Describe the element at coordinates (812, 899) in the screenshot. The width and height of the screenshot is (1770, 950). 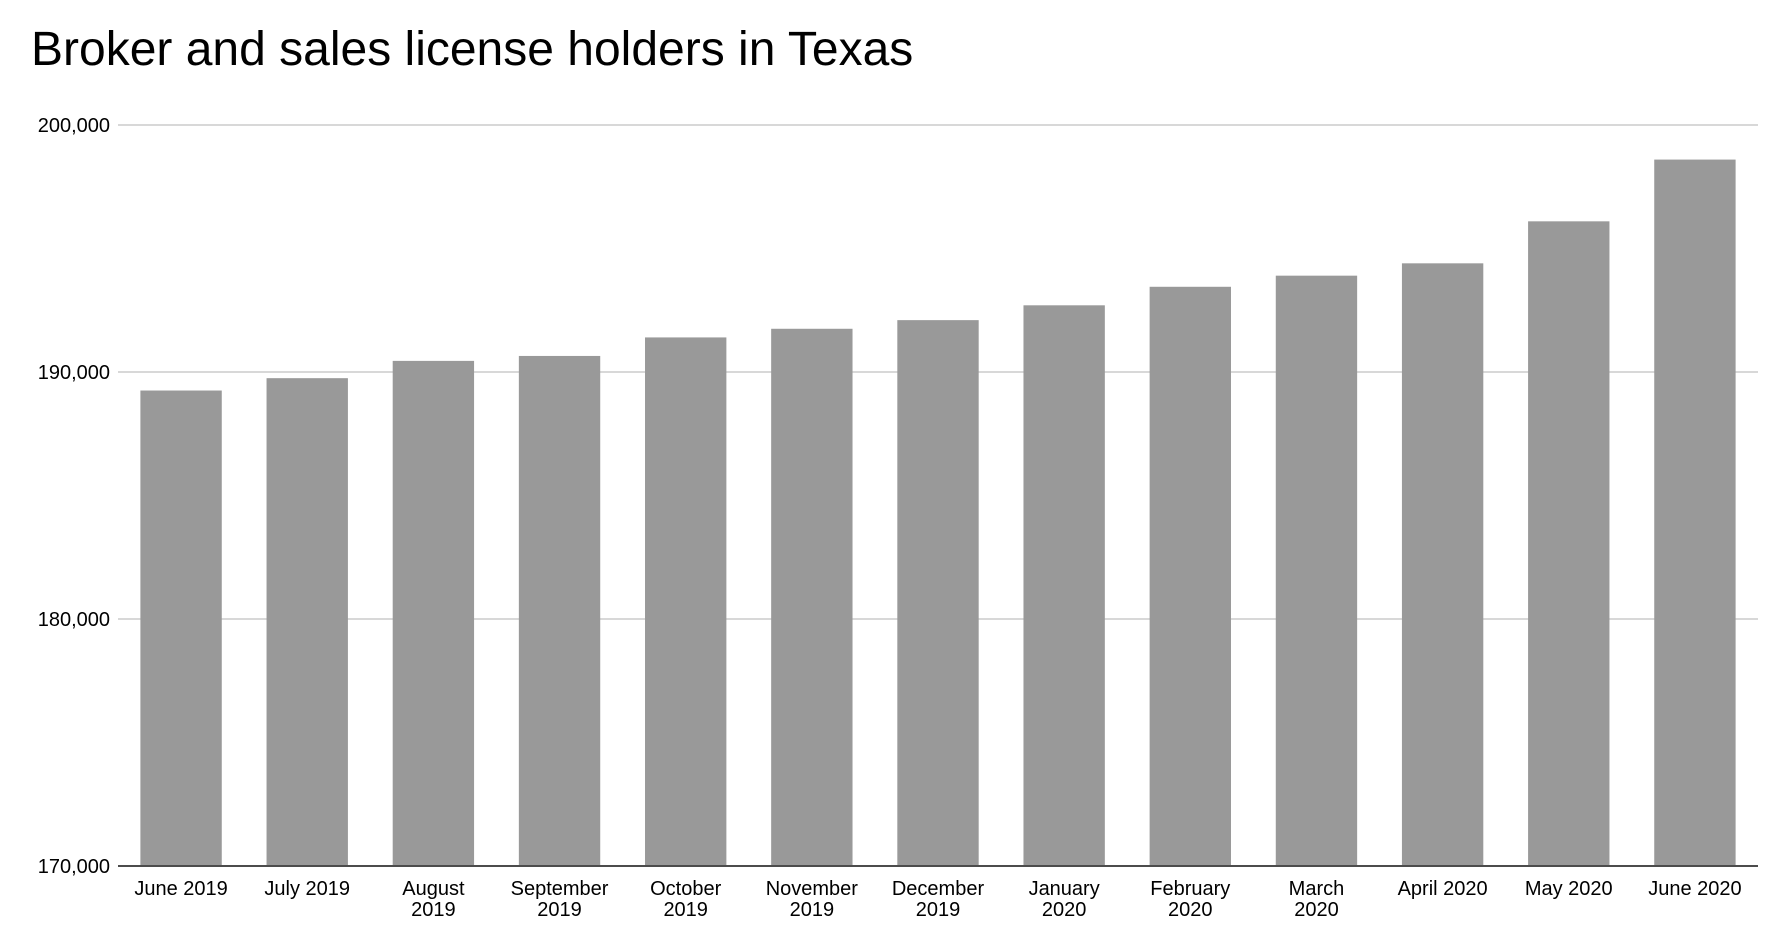
I see `x-tick-label: November 2019` at that location.